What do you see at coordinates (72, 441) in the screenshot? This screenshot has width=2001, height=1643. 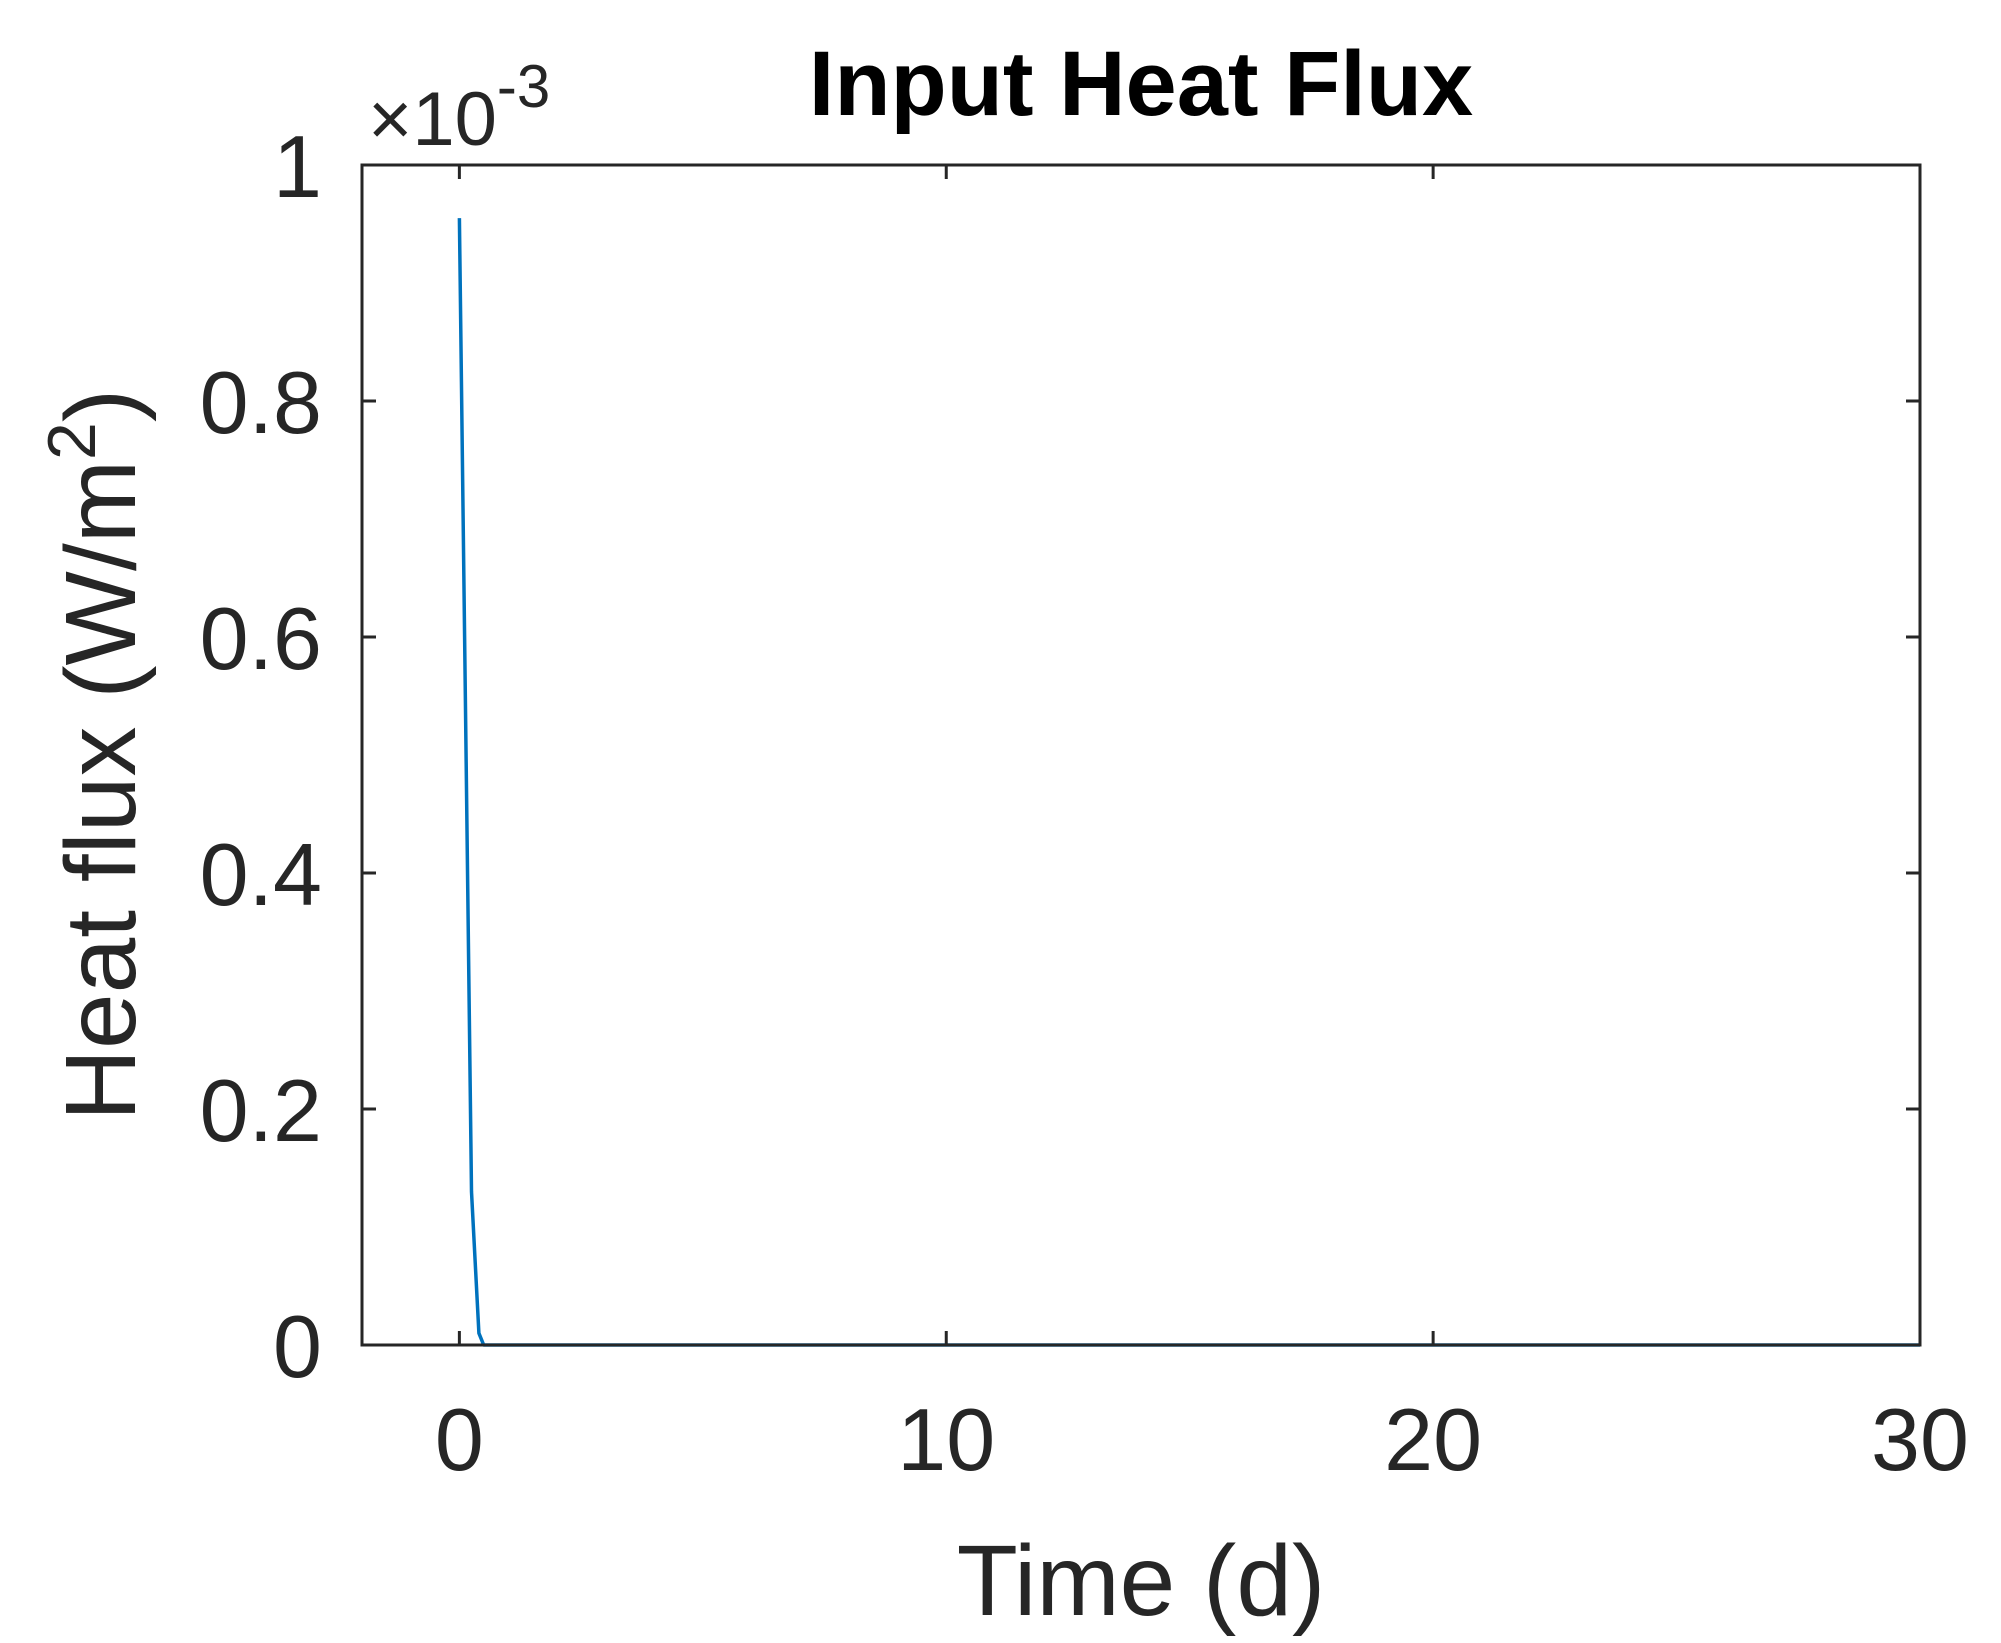 I see `y-axis-label-superscript: 2` at bounding box center [72, 441].